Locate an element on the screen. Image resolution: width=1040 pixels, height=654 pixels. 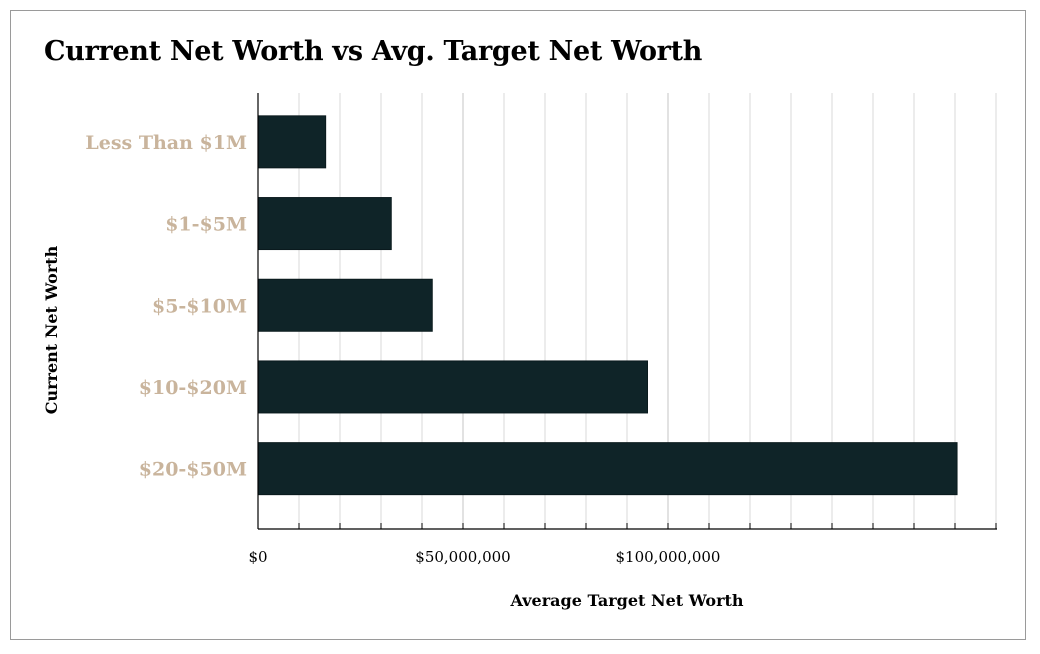
x-tick-label: $50,000,000 is located at coordinates (462, 557).